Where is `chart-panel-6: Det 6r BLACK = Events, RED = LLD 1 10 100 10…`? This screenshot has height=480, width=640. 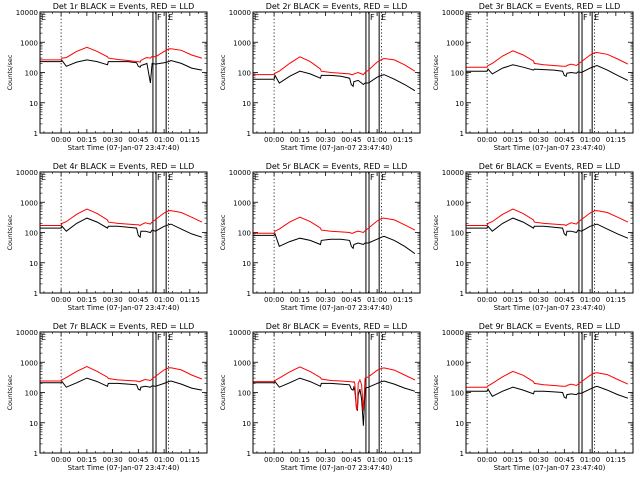 chart-panel-6: Det 6r BLACK = Events, RED = LLD 1 10 100 10… is located at coordinates (533, 237).